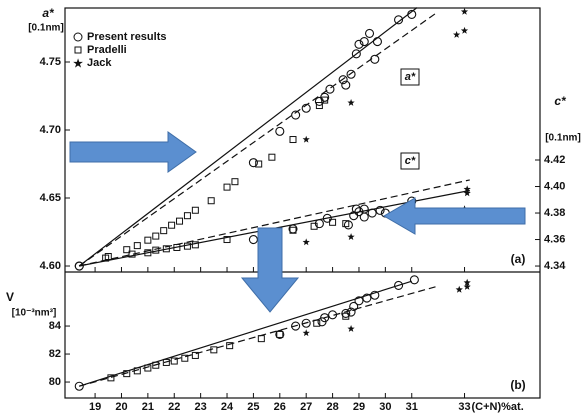 The image size is (586, 418). What do you see at coordinates (78, 64) in the screenshot?
I see `legend-marker: ★` at bounding box center [78, 64].